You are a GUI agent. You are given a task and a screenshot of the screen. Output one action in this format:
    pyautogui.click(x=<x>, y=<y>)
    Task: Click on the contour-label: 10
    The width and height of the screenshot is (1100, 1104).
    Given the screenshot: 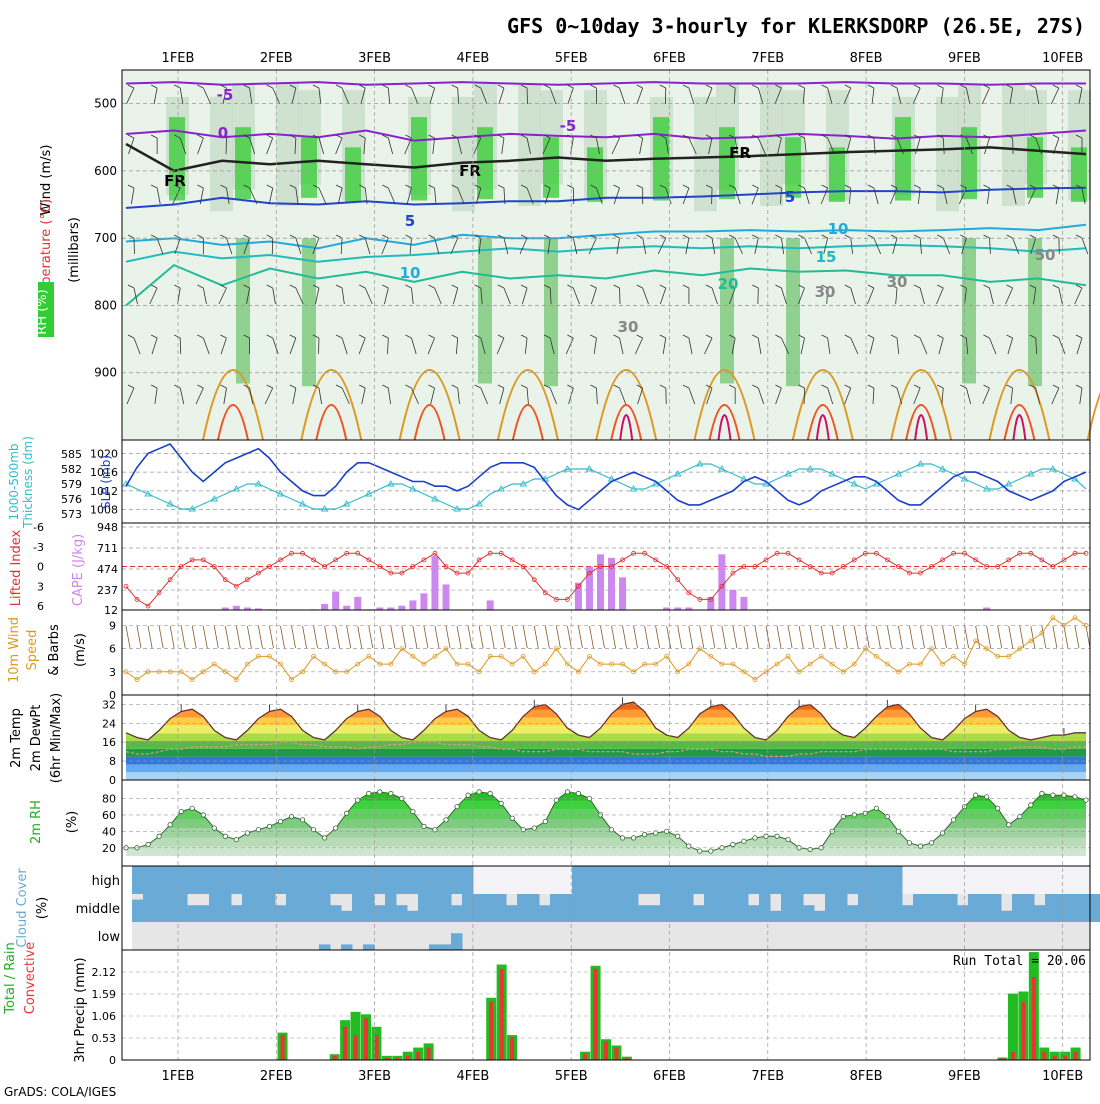 What is the action you would take?
    pyautogui.click(x=410, y=273)
    